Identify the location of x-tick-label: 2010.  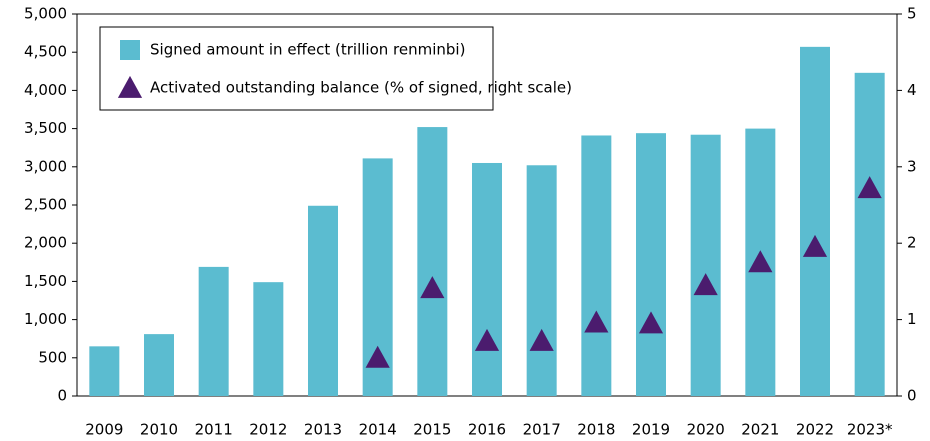
(159, 430).